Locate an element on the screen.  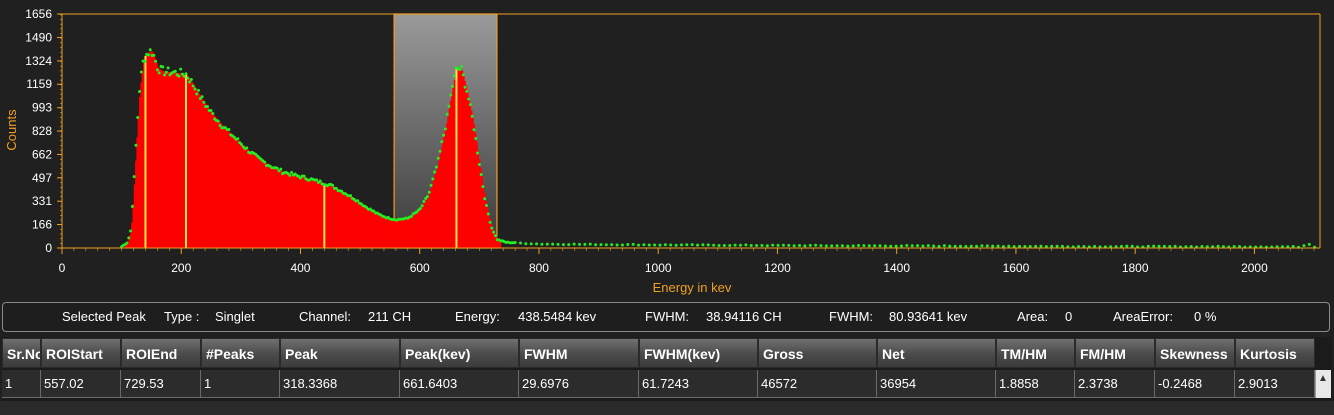
table-cell: -0.2468 is located at coordinates (1195, 384).